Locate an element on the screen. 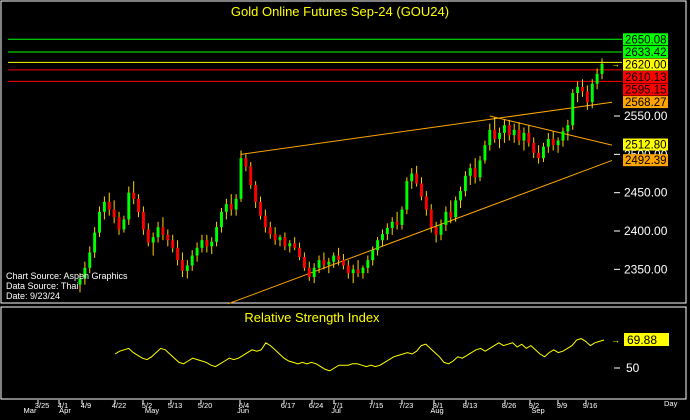 Image resolution: width=690 pixels, height=420 pixels. x-month-label: Apr is located at coordinates (65, 410).